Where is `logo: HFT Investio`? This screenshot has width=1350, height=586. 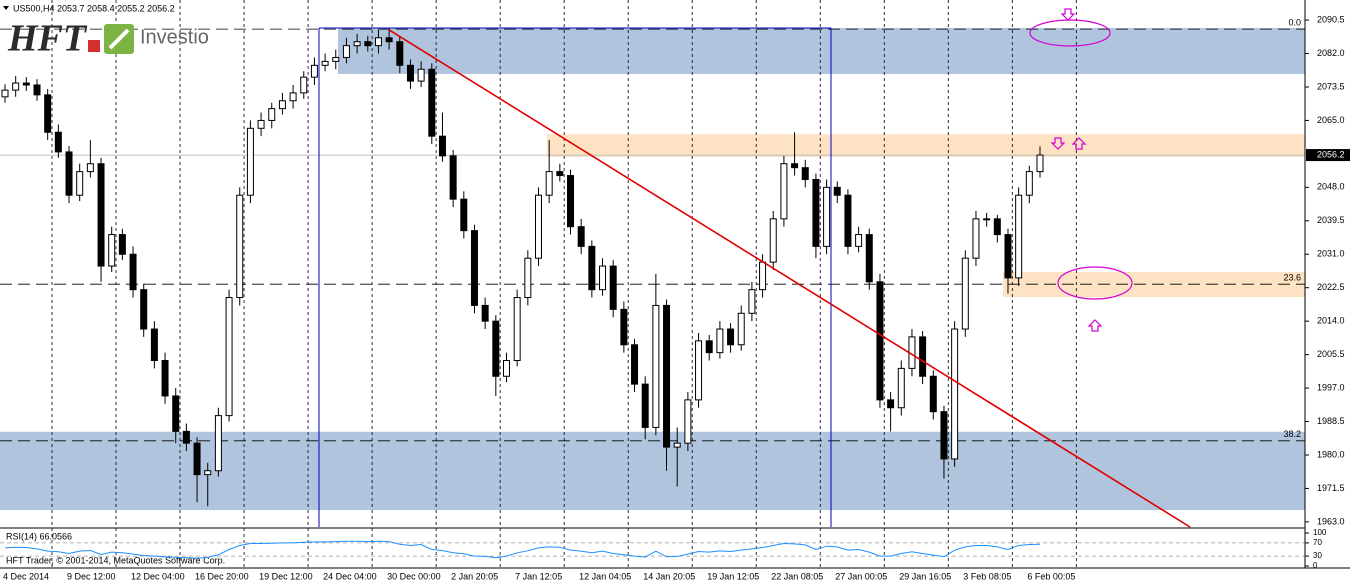 logo: HFT Investio is located at coordinates (108, 39).